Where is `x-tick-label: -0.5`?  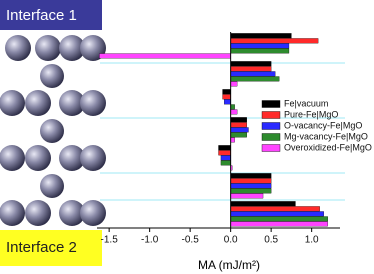
x-tick-label: -0.5 is located at coordinates (191, 240).